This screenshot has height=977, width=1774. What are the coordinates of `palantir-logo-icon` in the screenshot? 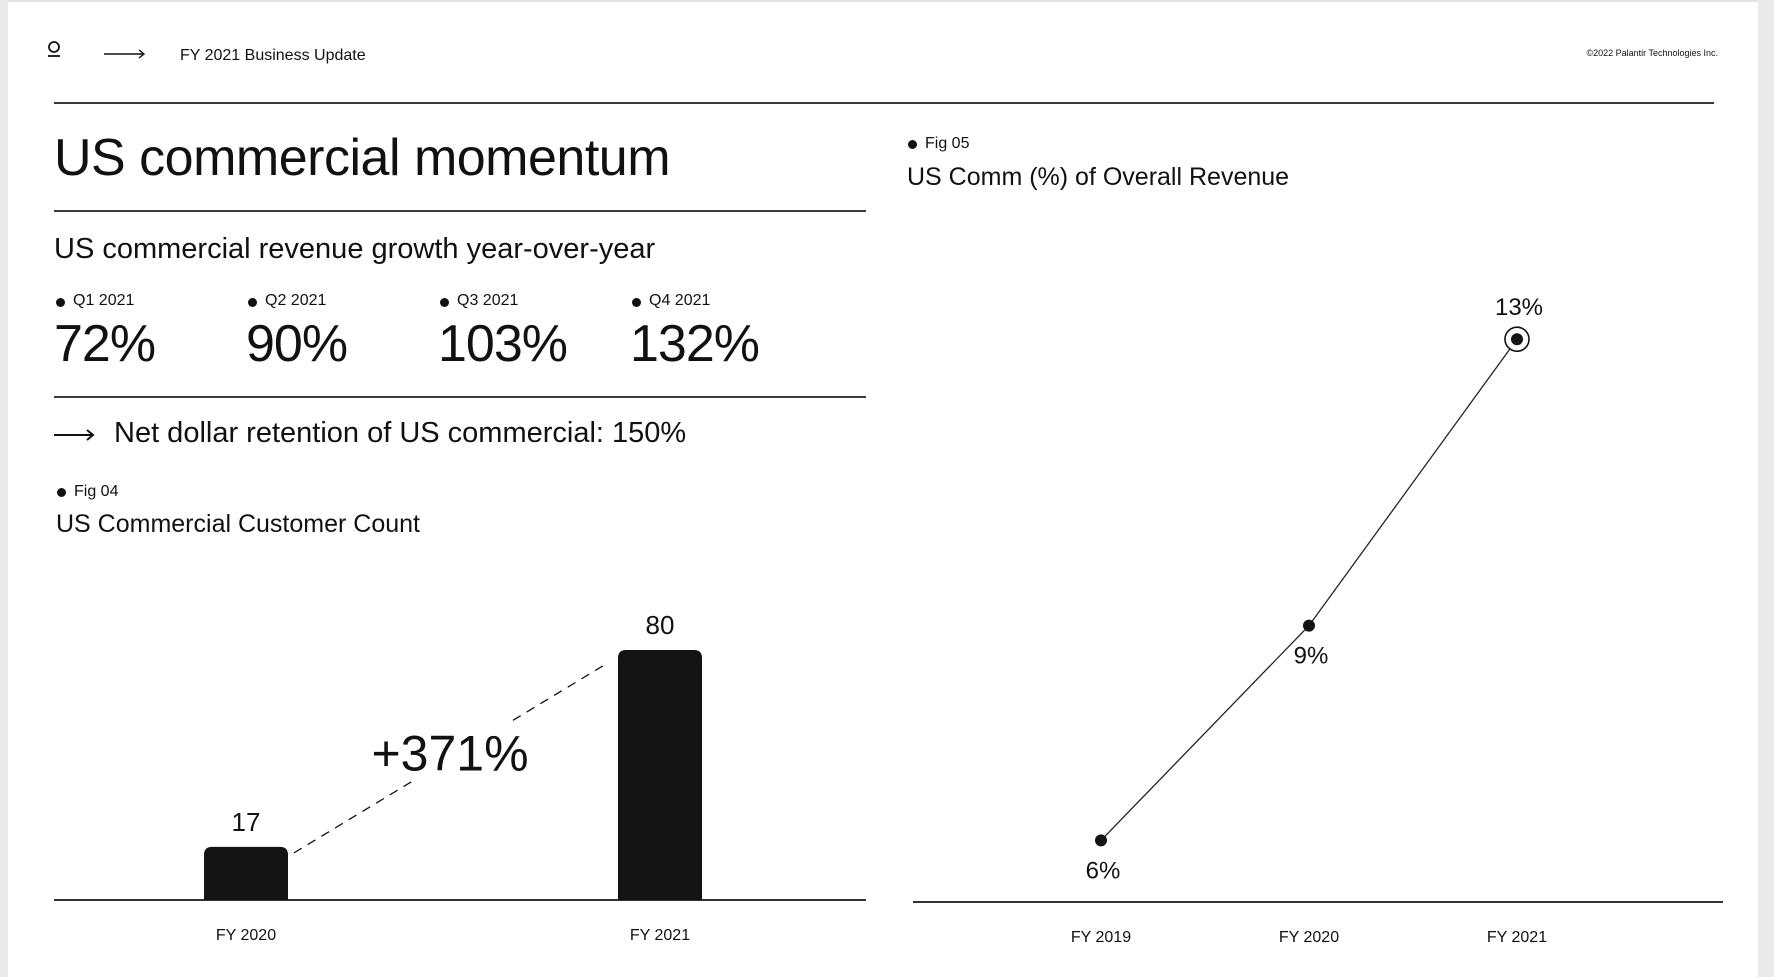 It's located at (54, 49).